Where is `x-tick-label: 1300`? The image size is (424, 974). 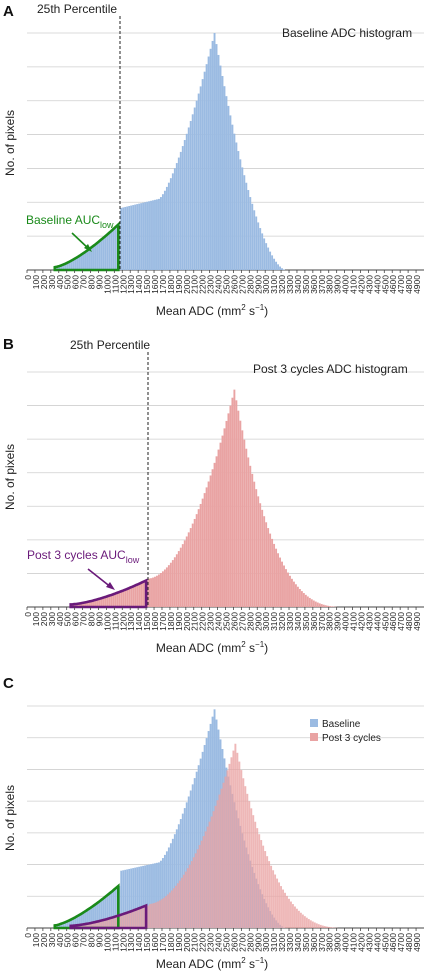
x-tick-label: 1300 is located at coordinates (131, 942).